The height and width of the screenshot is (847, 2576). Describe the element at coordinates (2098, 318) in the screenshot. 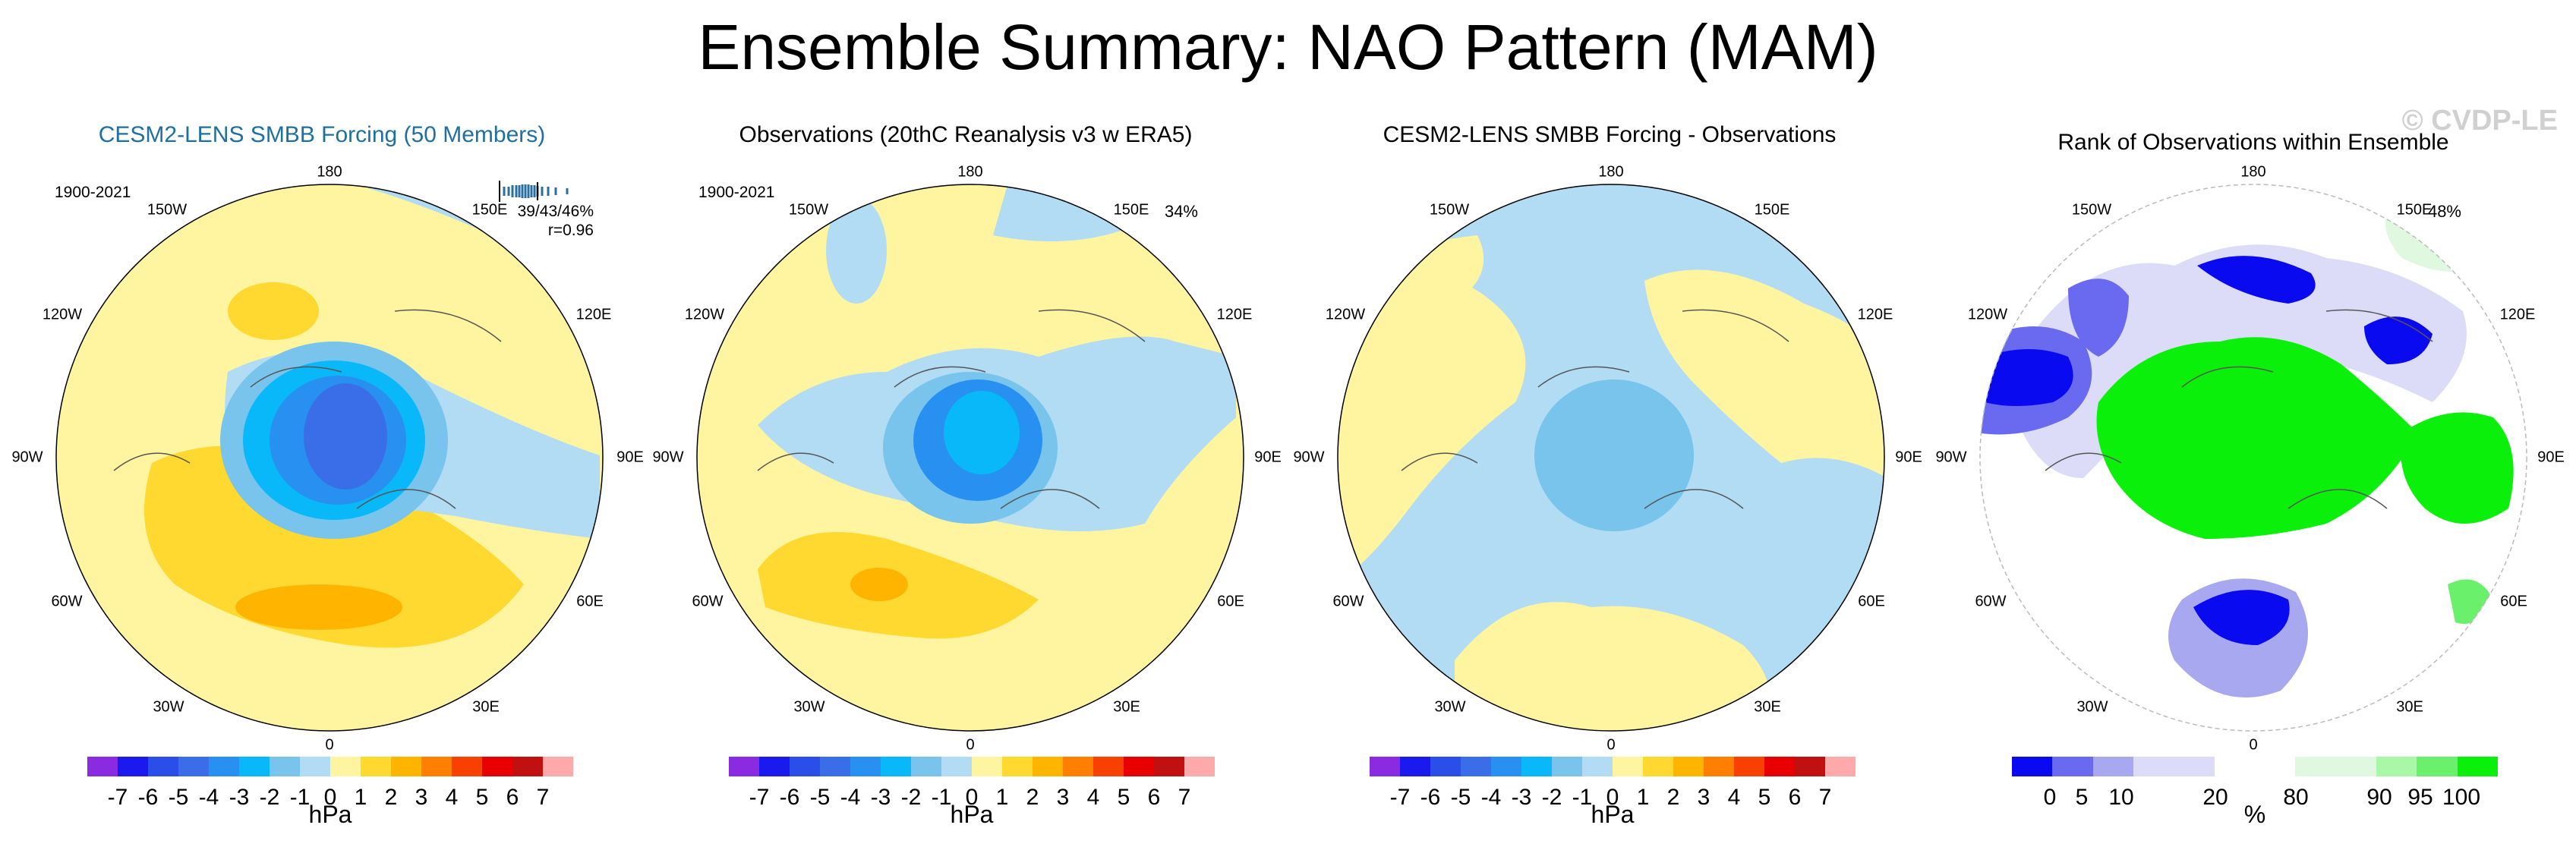

I see `low-rank-region` at that location.